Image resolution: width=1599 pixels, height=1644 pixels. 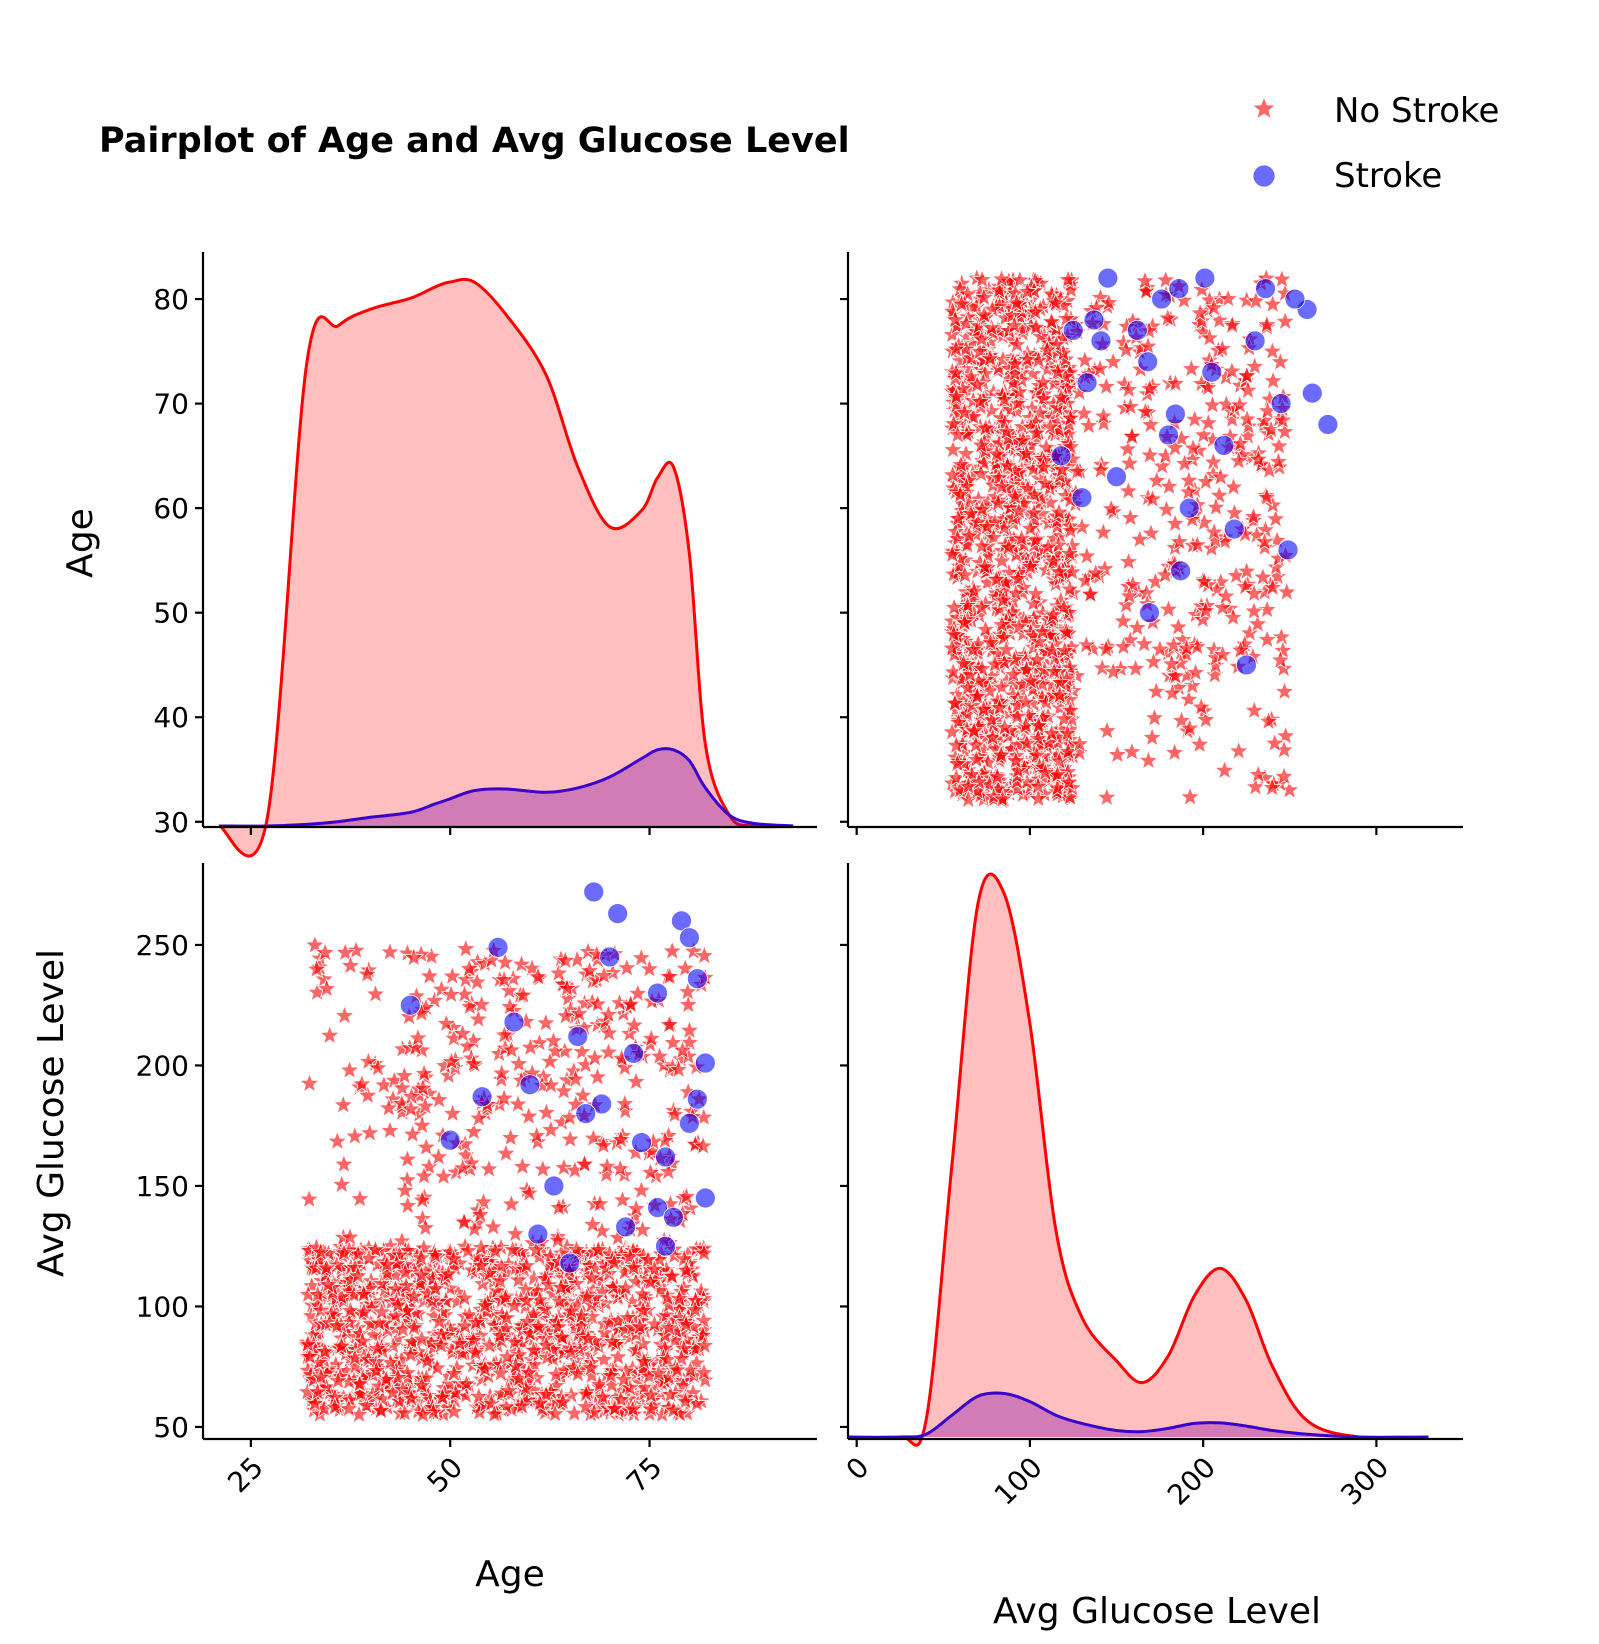 I want to click on legend-label-no-stroke: No Stroke, so click(x=1416, y=111).